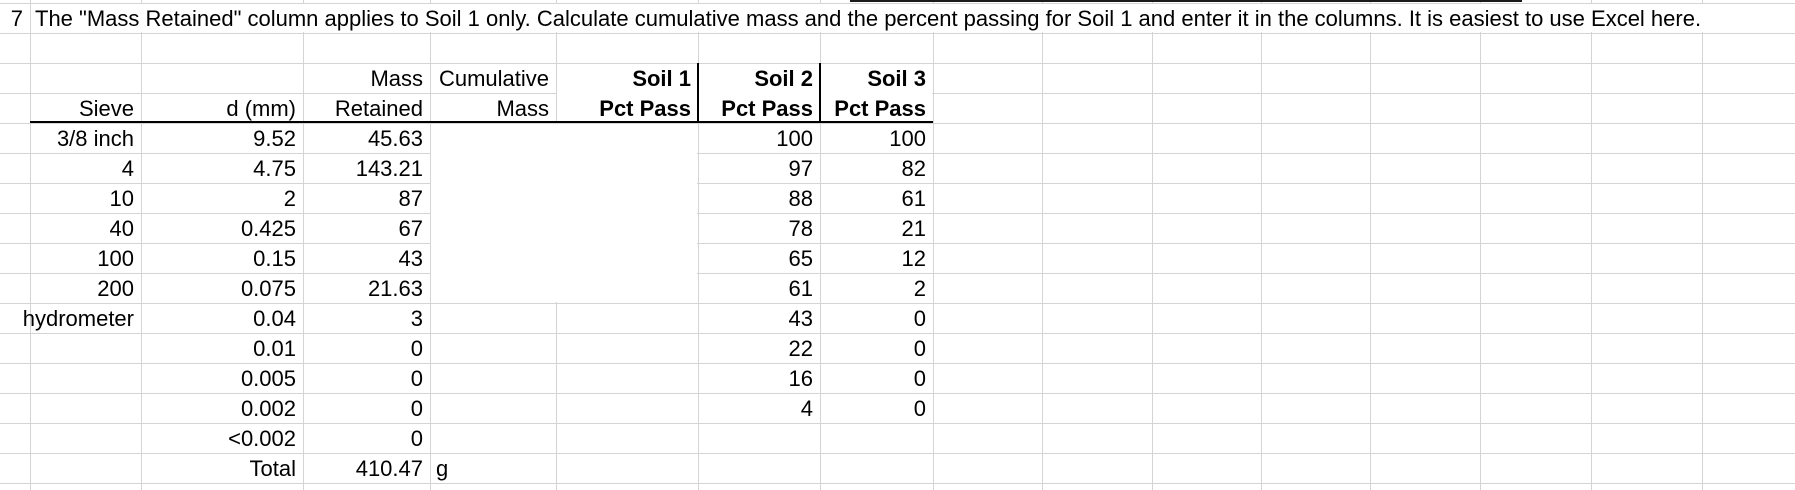  What do you see at coordinates (913, 198) in the screenshot?
I see `cell-H7: 61` at bounding box center [913, 198].